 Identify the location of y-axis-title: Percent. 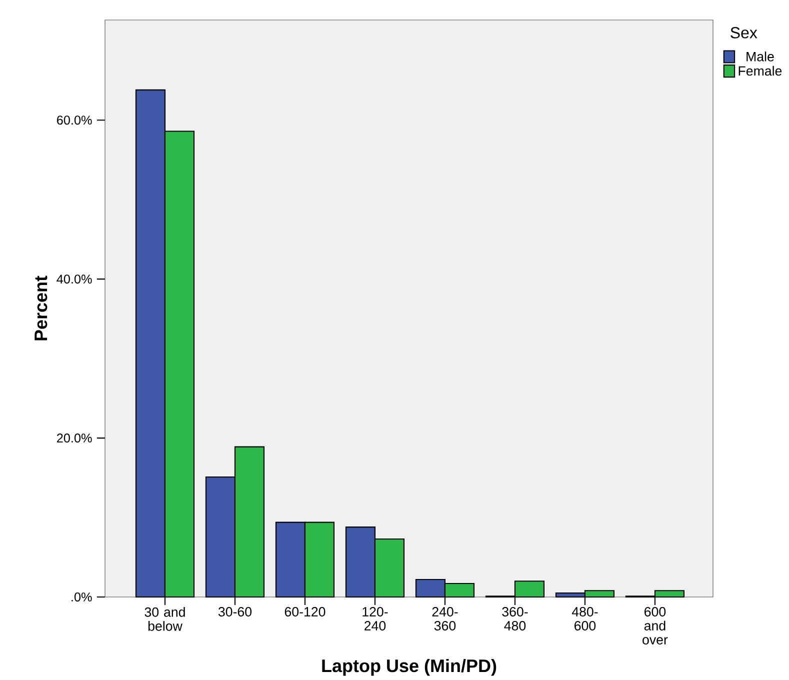
(41, 308).